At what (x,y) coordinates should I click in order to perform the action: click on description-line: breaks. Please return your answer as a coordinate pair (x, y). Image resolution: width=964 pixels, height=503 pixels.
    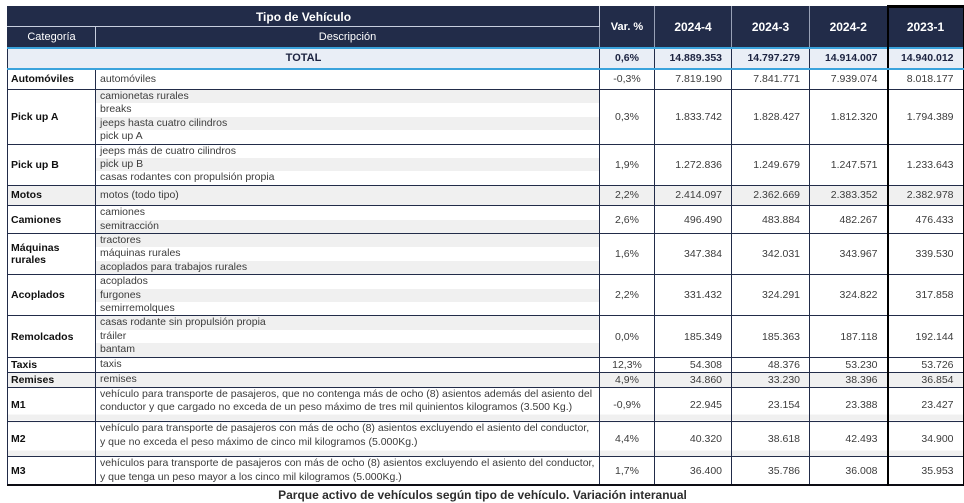
    Looking at the image, I should click on (348, 110).